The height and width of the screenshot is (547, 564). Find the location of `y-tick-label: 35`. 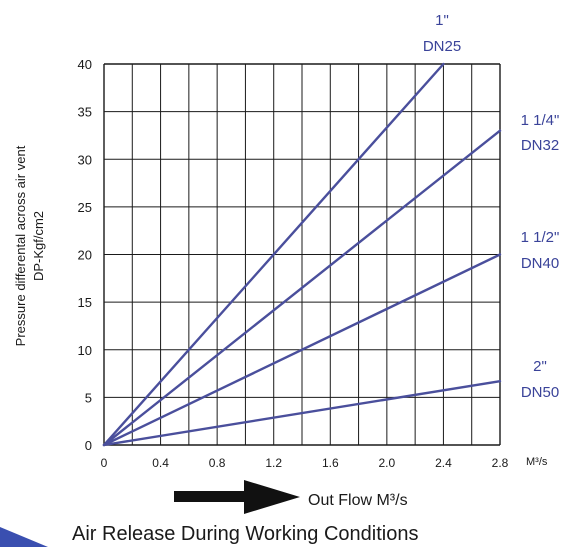

y-tick-label: 35 is located at coordinates (85, 112).